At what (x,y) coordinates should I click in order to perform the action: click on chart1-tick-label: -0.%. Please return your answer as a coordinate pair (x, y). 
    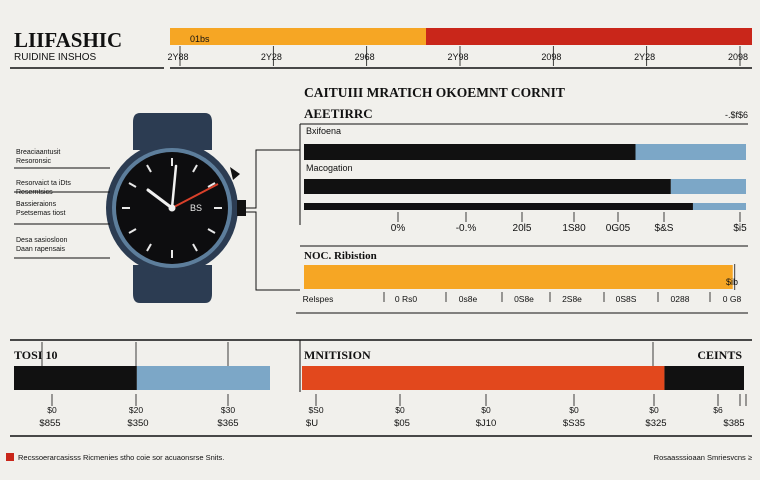
    Looking at the image, I should click on (466, 228).